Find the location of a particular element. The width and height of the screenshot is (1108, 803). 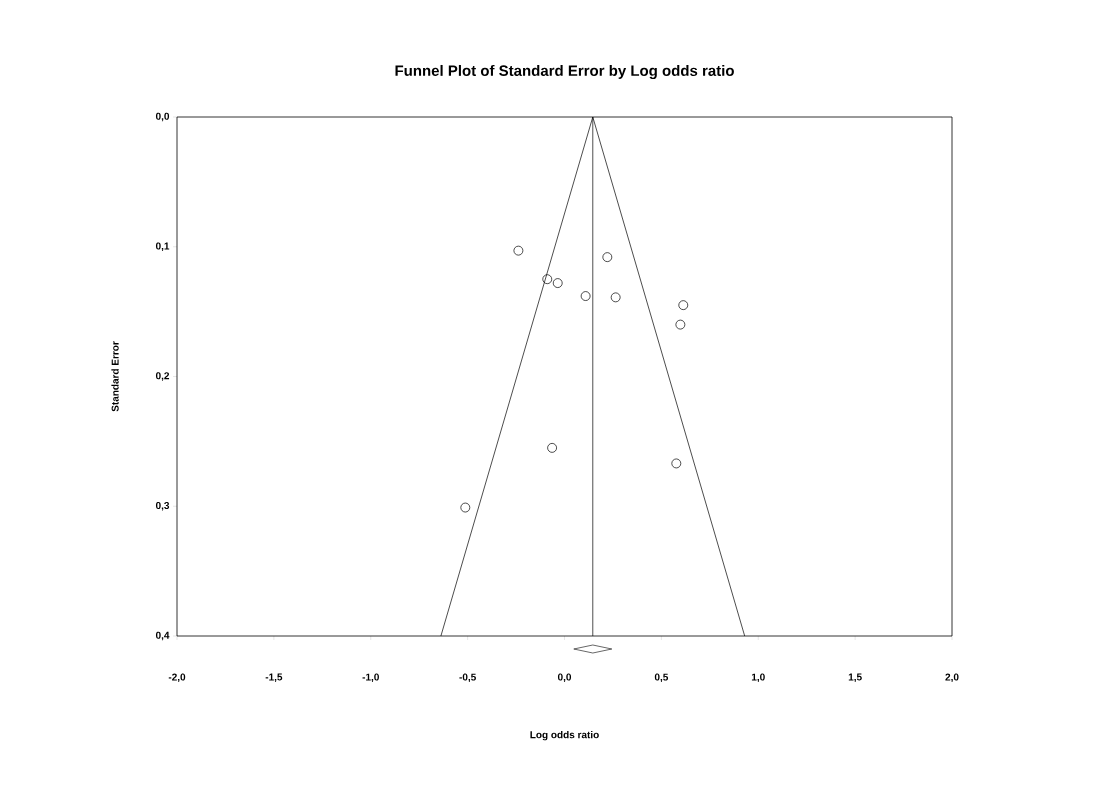

y-tick-label: 0,4 is located at coordinates (162, 636).